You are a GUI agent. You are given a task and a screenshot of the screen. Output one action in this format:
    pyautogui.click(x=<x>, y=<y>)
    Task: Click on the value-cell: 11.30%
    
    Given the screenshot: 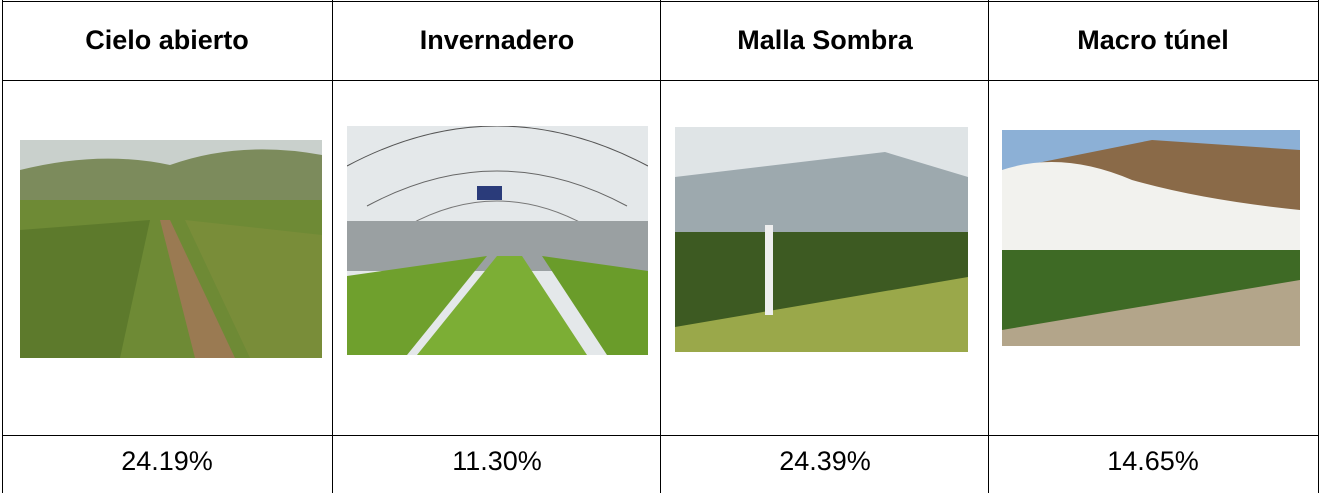 What is the action you would take?
    pyautogui.click(x=497, y=460)
    